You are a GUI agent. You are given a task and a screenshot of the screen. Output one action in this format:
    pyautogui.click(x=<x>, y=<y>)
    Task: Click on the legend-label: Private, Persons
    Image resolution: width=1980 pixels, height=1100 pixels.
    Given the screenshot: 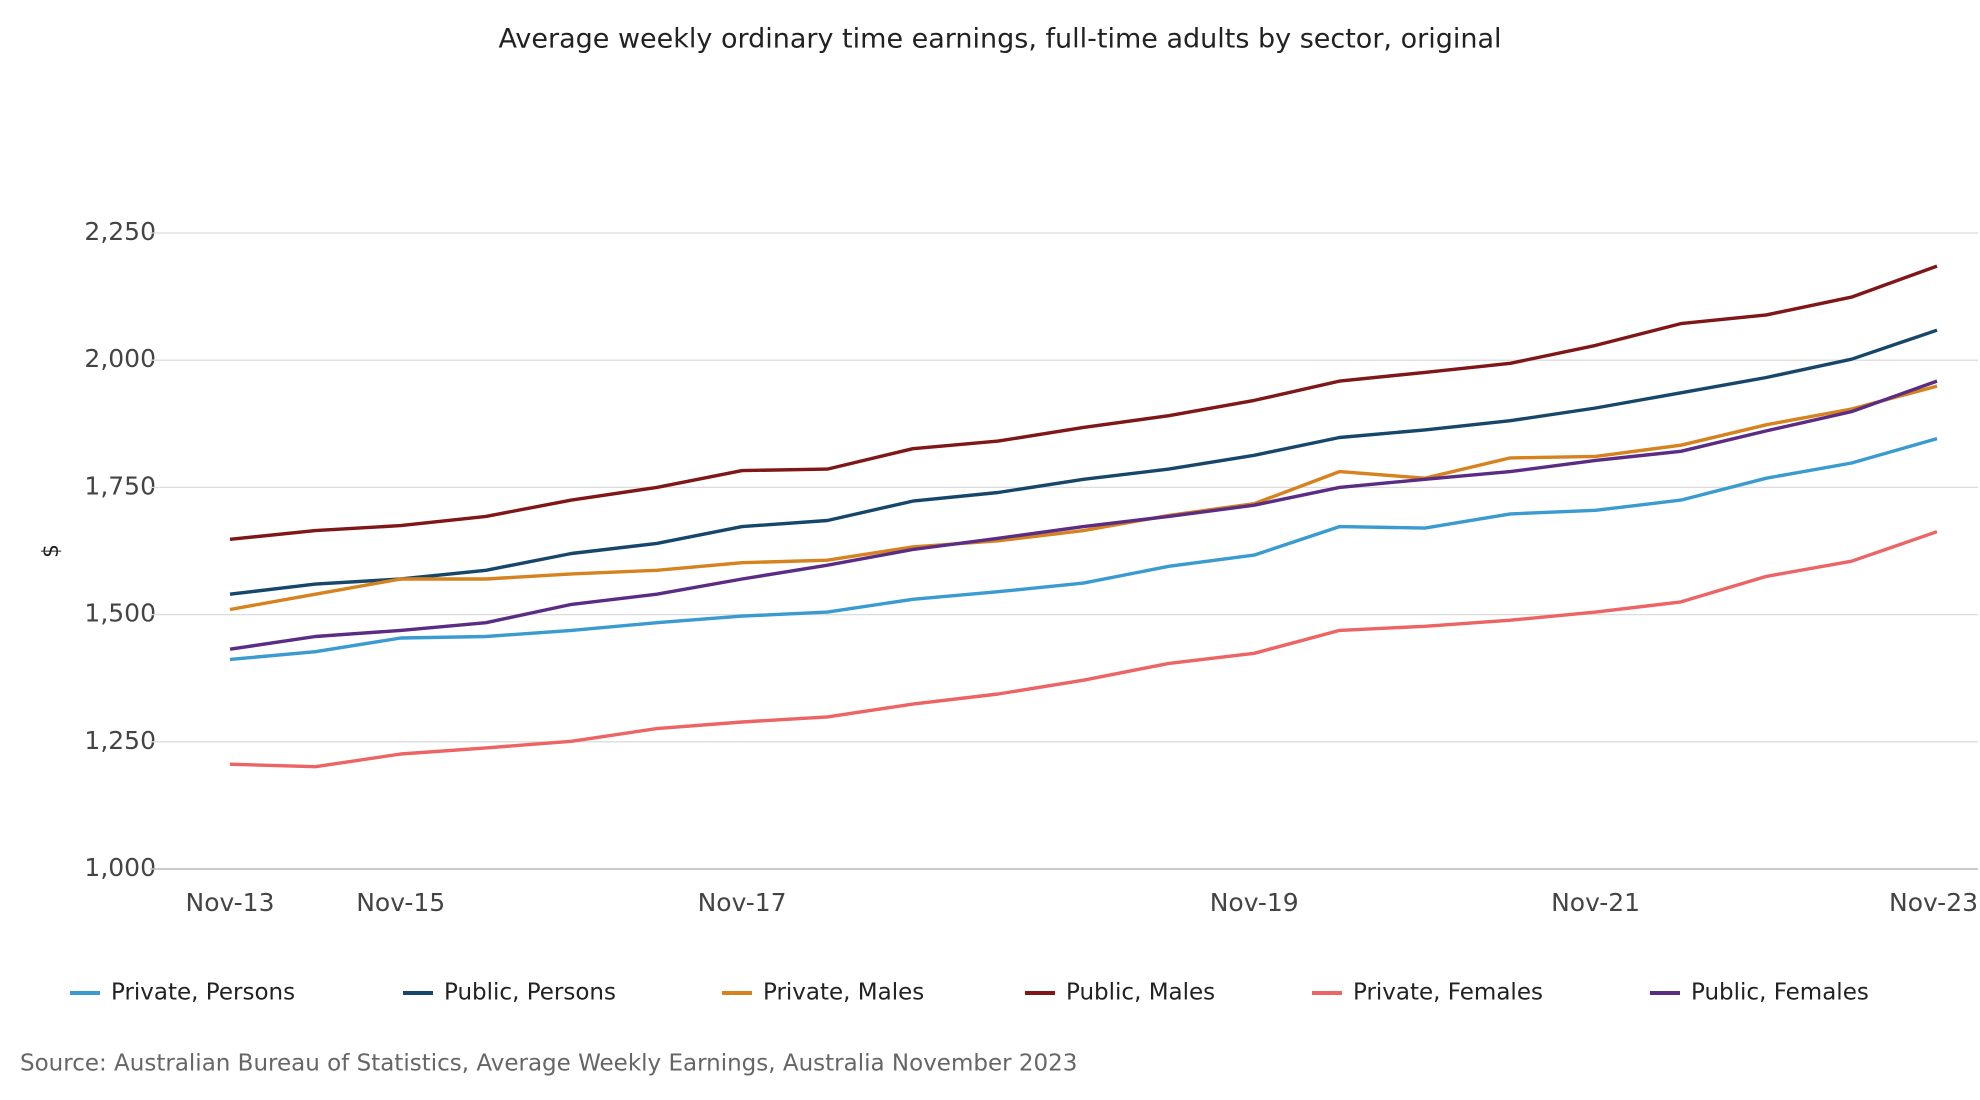 What is the action you would take?
    pyautogui.click(x=203, y=993)
    